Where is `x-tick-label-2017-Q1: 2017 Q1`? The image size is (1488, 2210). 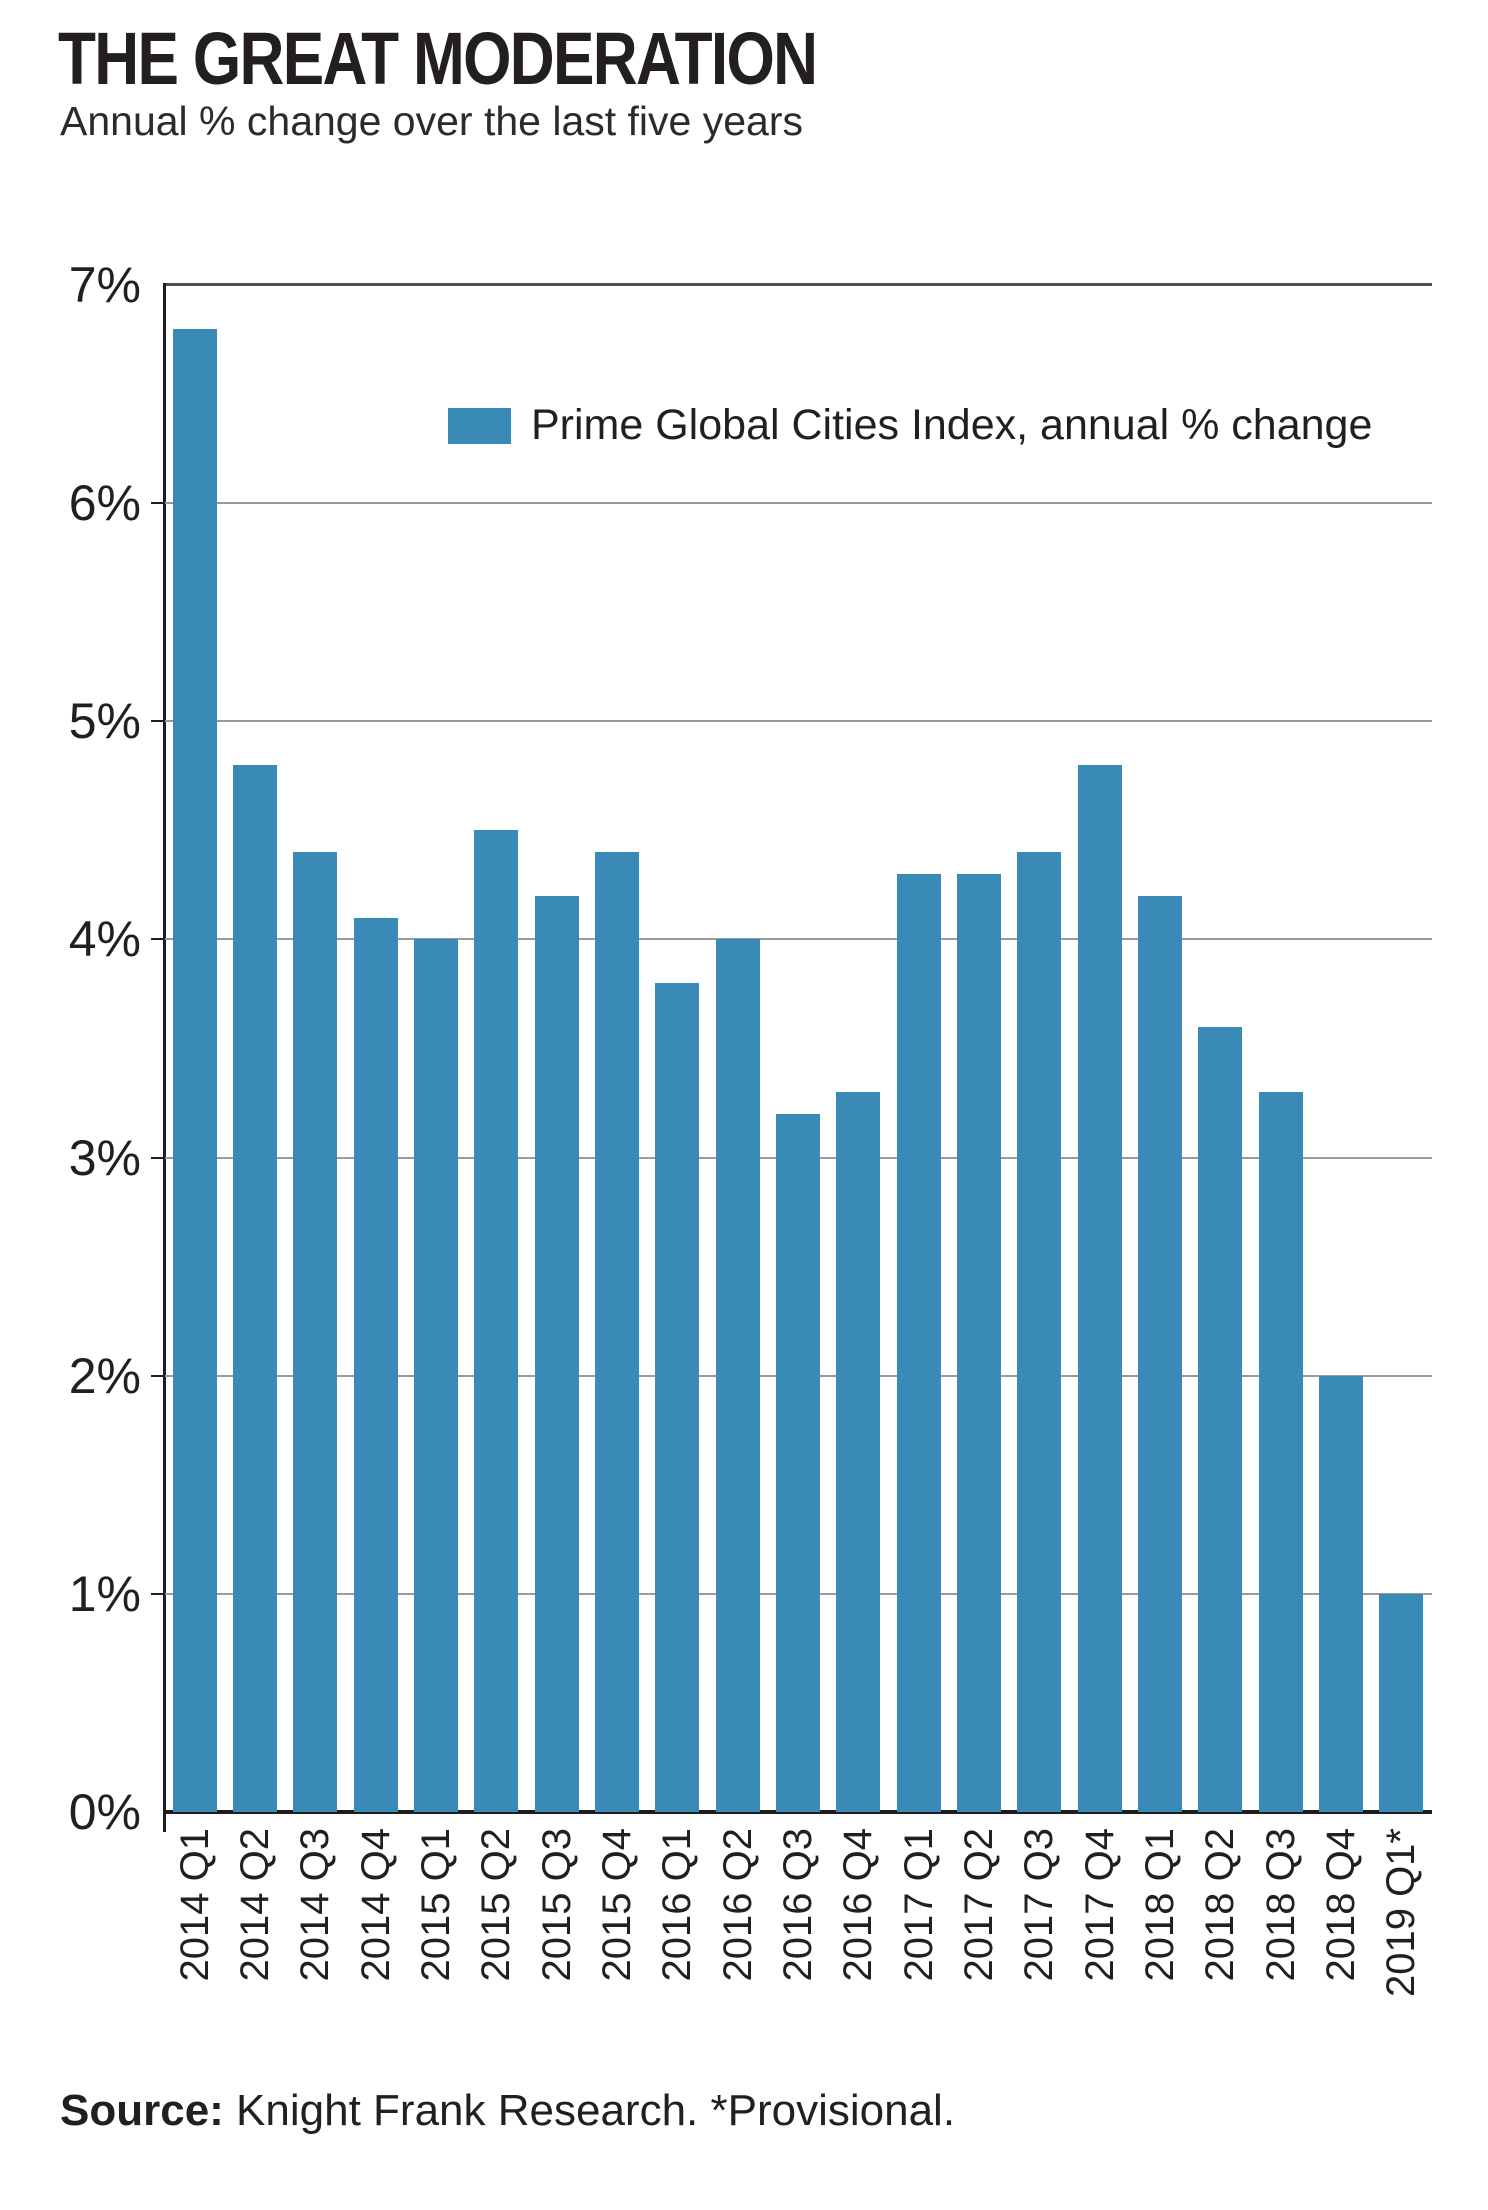 x-tick-label-2017-Q1: 2017 Q1 is located at coordinates (918, 1905).